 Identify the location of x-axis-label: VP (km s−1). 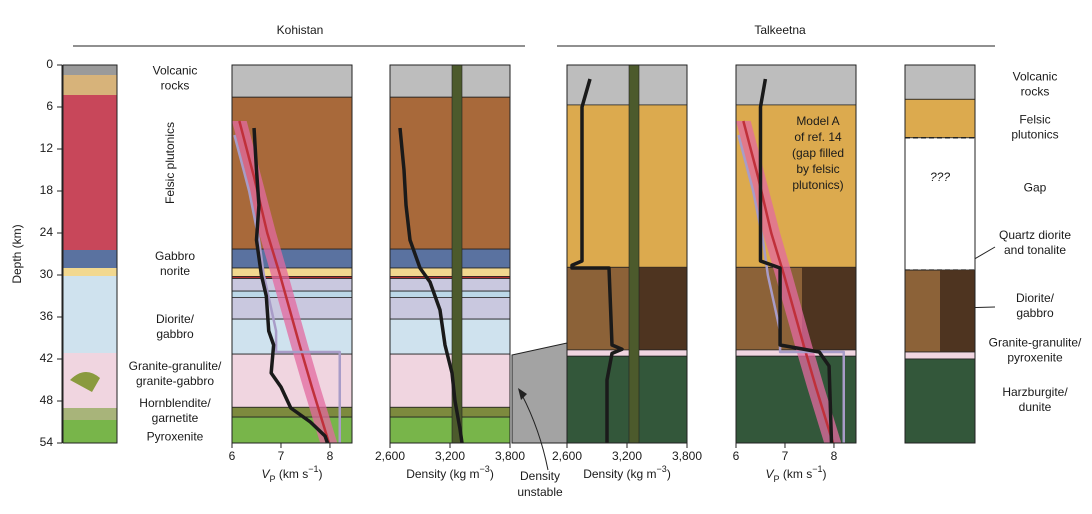
(292, 474).